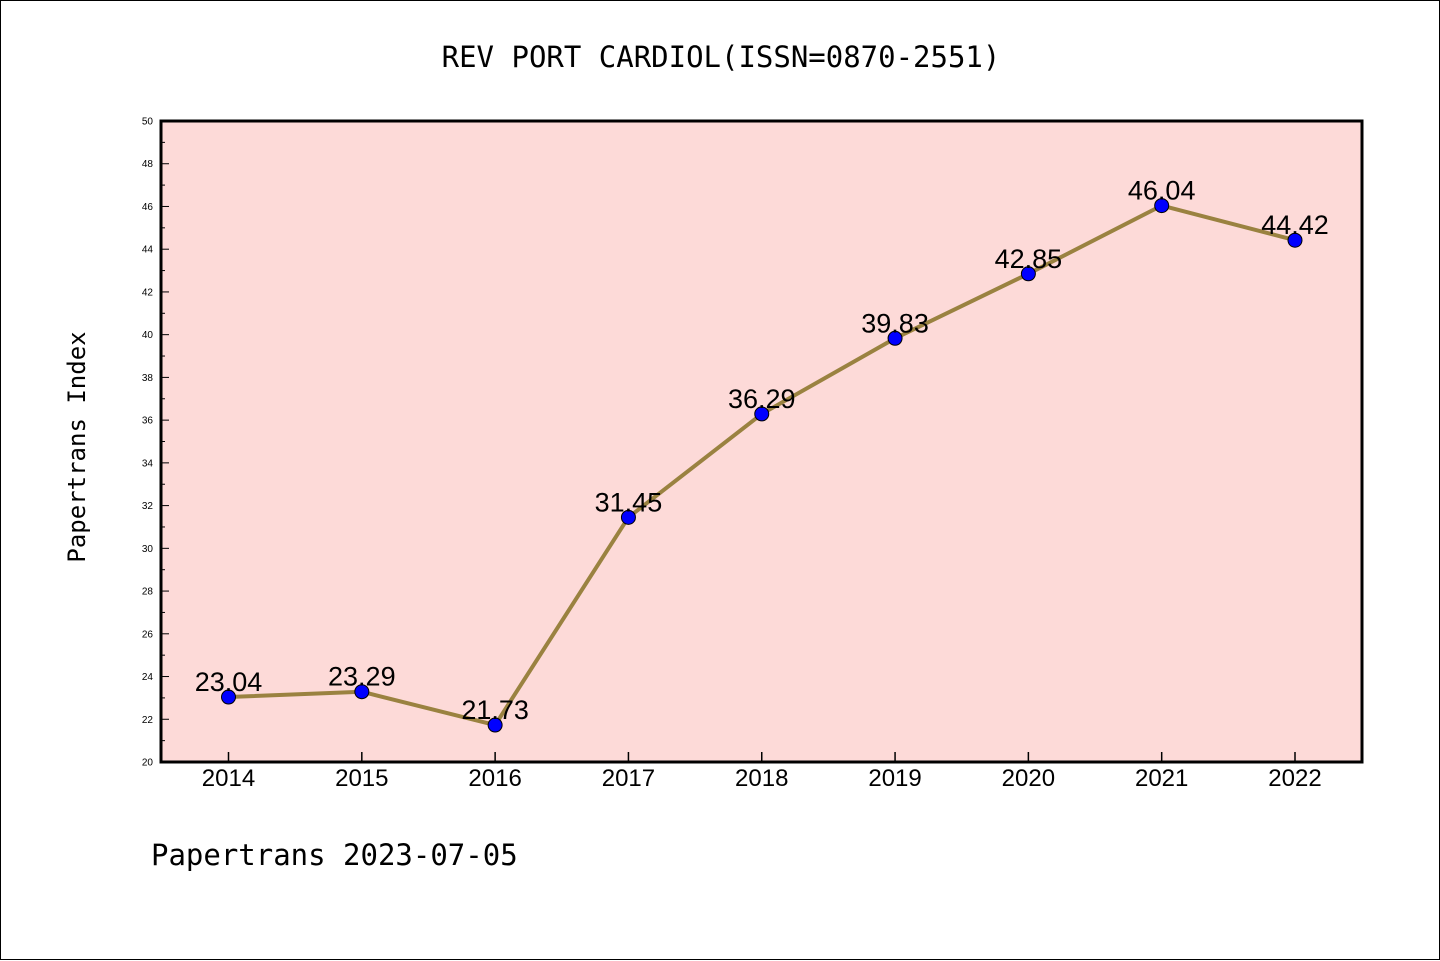 The height and width of the screenshot is (961, 1440). I want to click on y-tick-label: 32, so click(148, 506).